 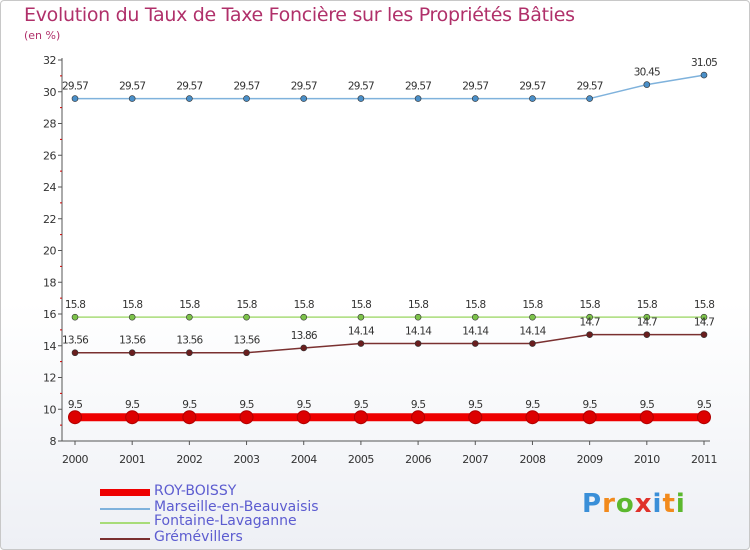 What do you see at coordinates (304, 459) in the screenshot?
I see `x-tick-label: 2004` at bounding box center [304, 459].